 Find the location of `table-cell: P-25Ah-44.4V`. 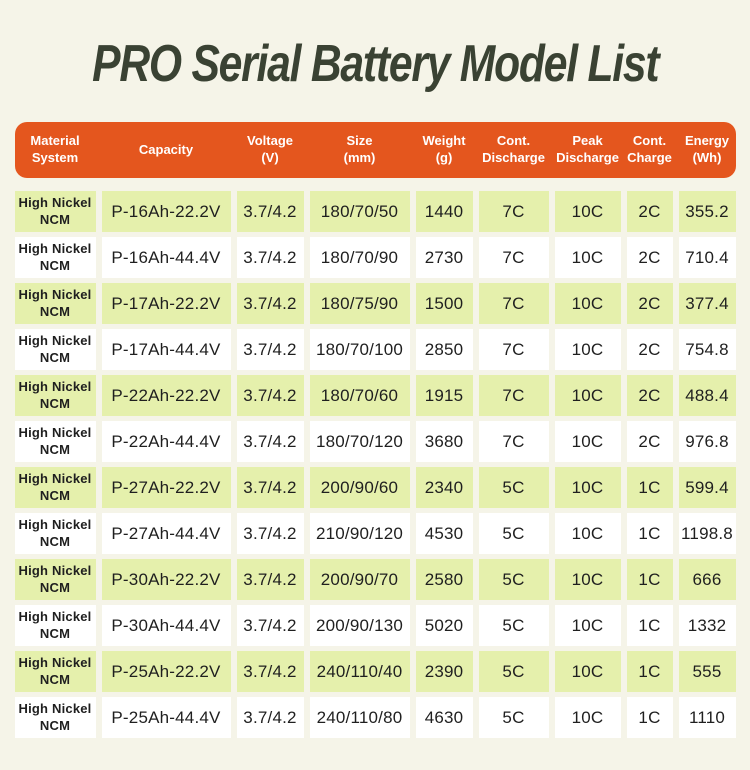

table-cell: P-25Ah-44.4V is located at coordinates (166, 717).